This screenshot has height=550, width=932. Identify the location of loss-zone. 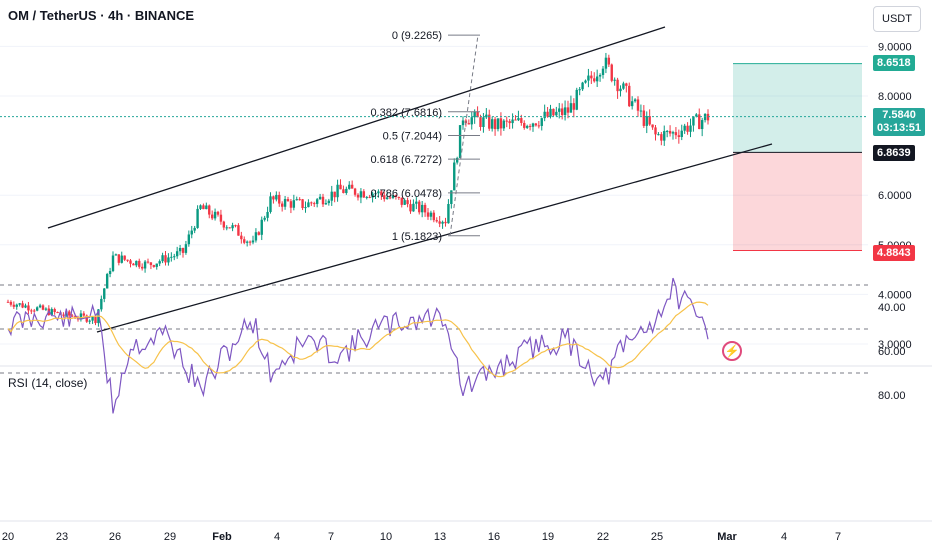
(797, 201).